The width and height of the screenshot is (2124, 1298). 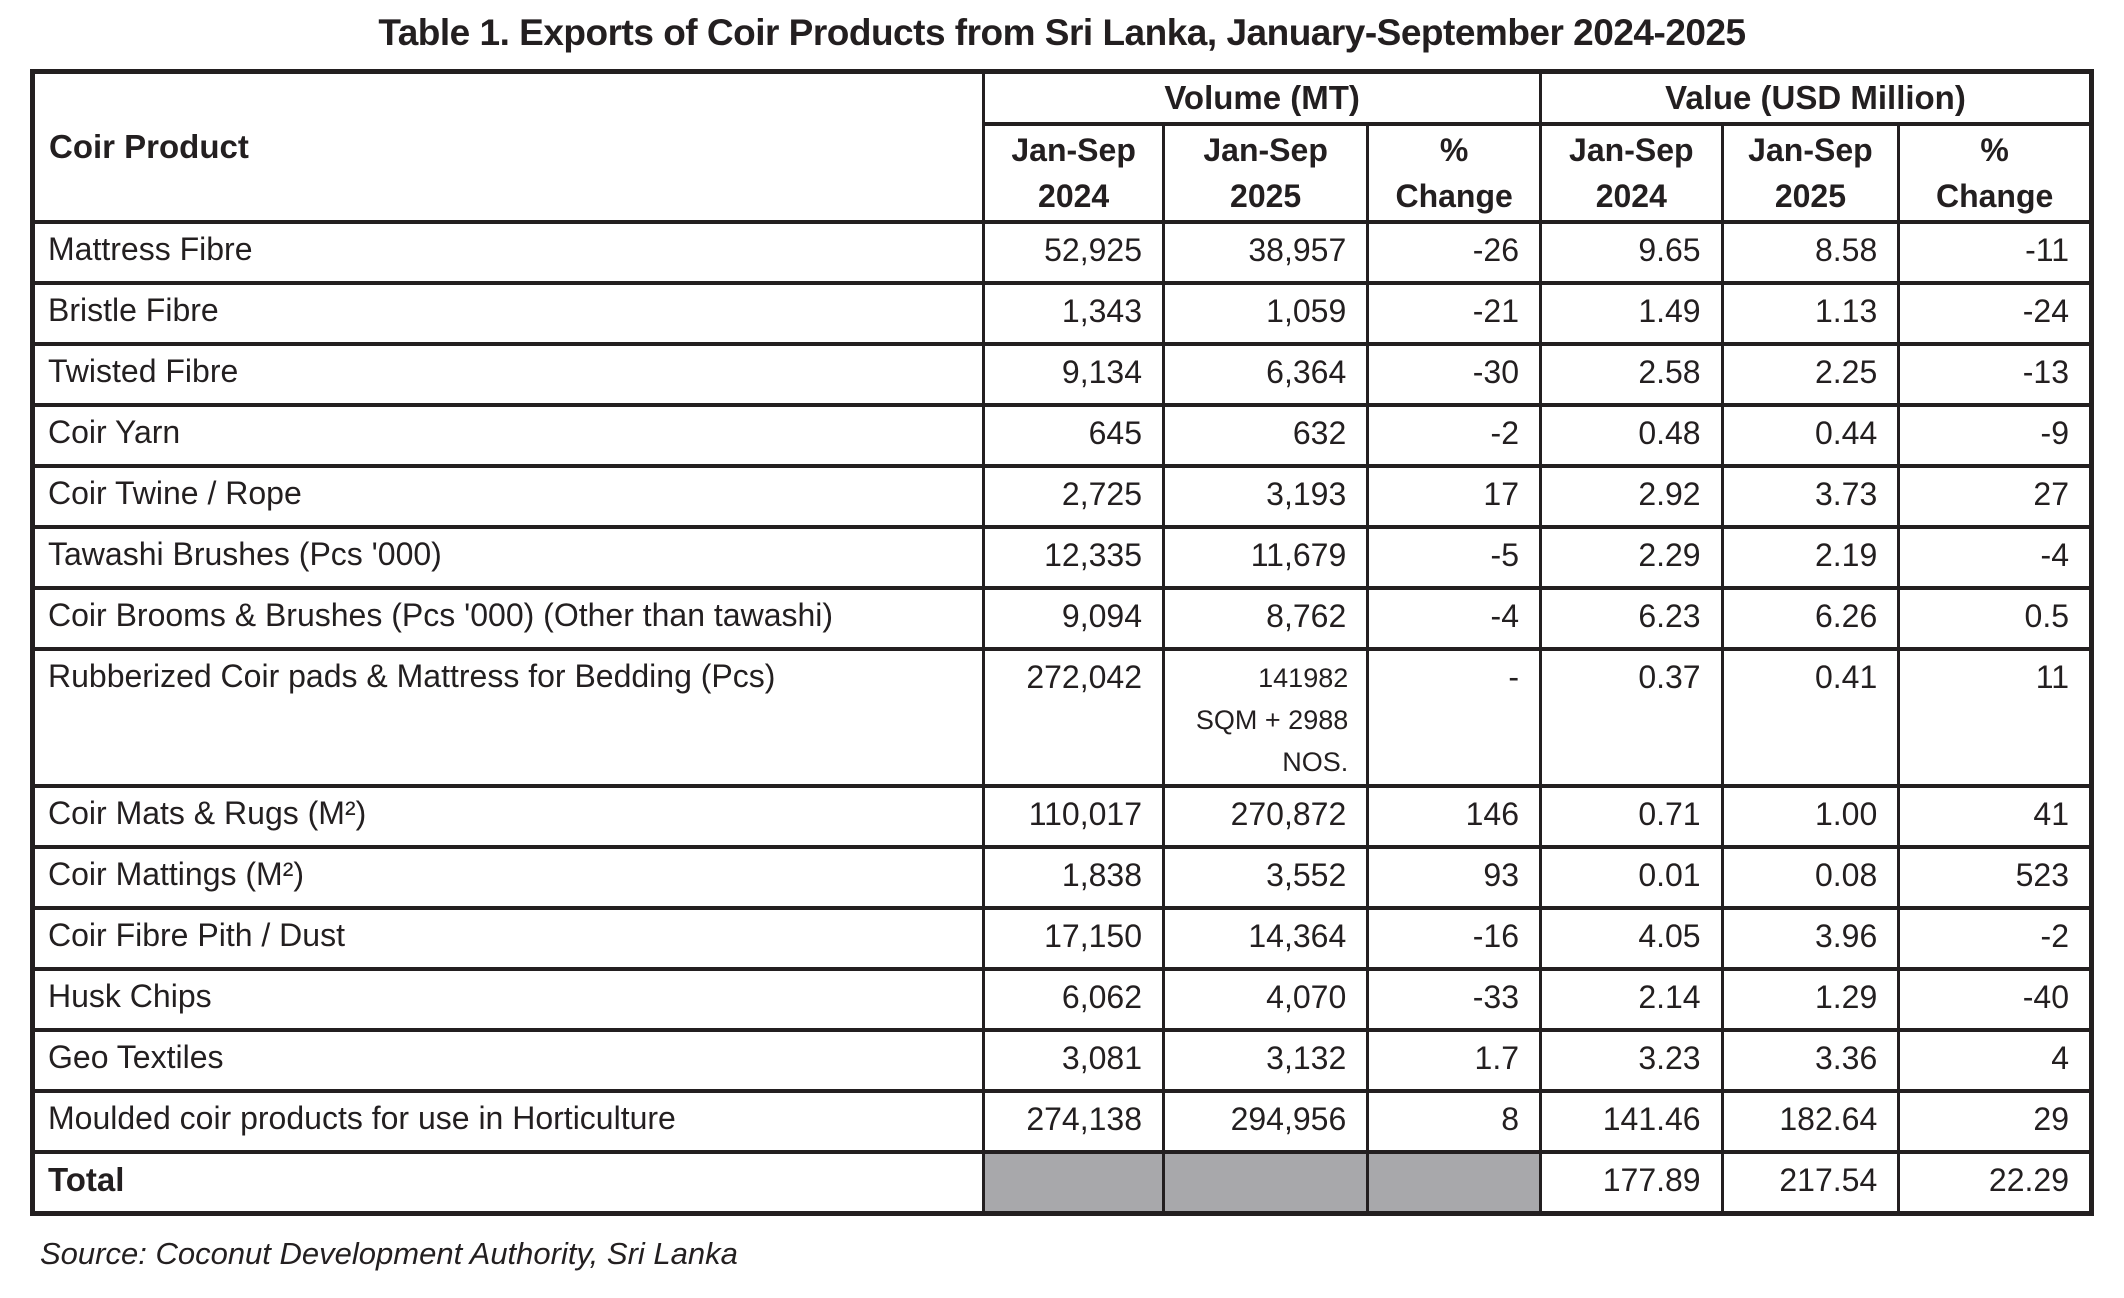 I want to click on vol-2024-cell: 52,925, so click(x=1073, y=253).